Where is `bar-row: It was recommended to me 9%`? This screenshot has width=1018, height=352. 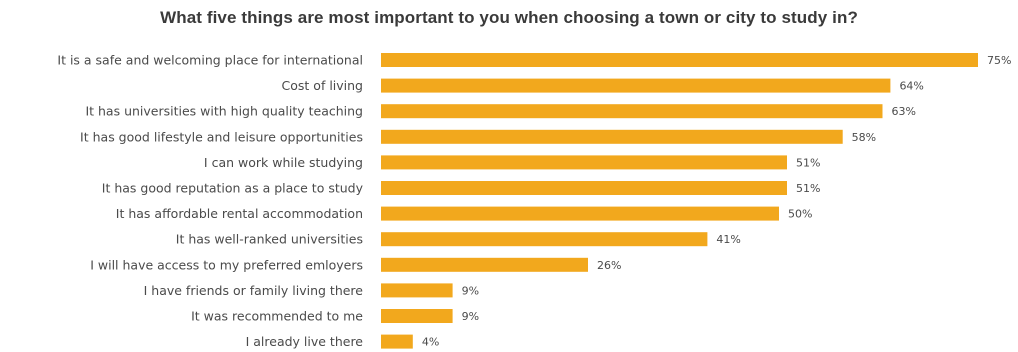 bar-row: It was recommended to me 9% is located at coordinates (335, 316).